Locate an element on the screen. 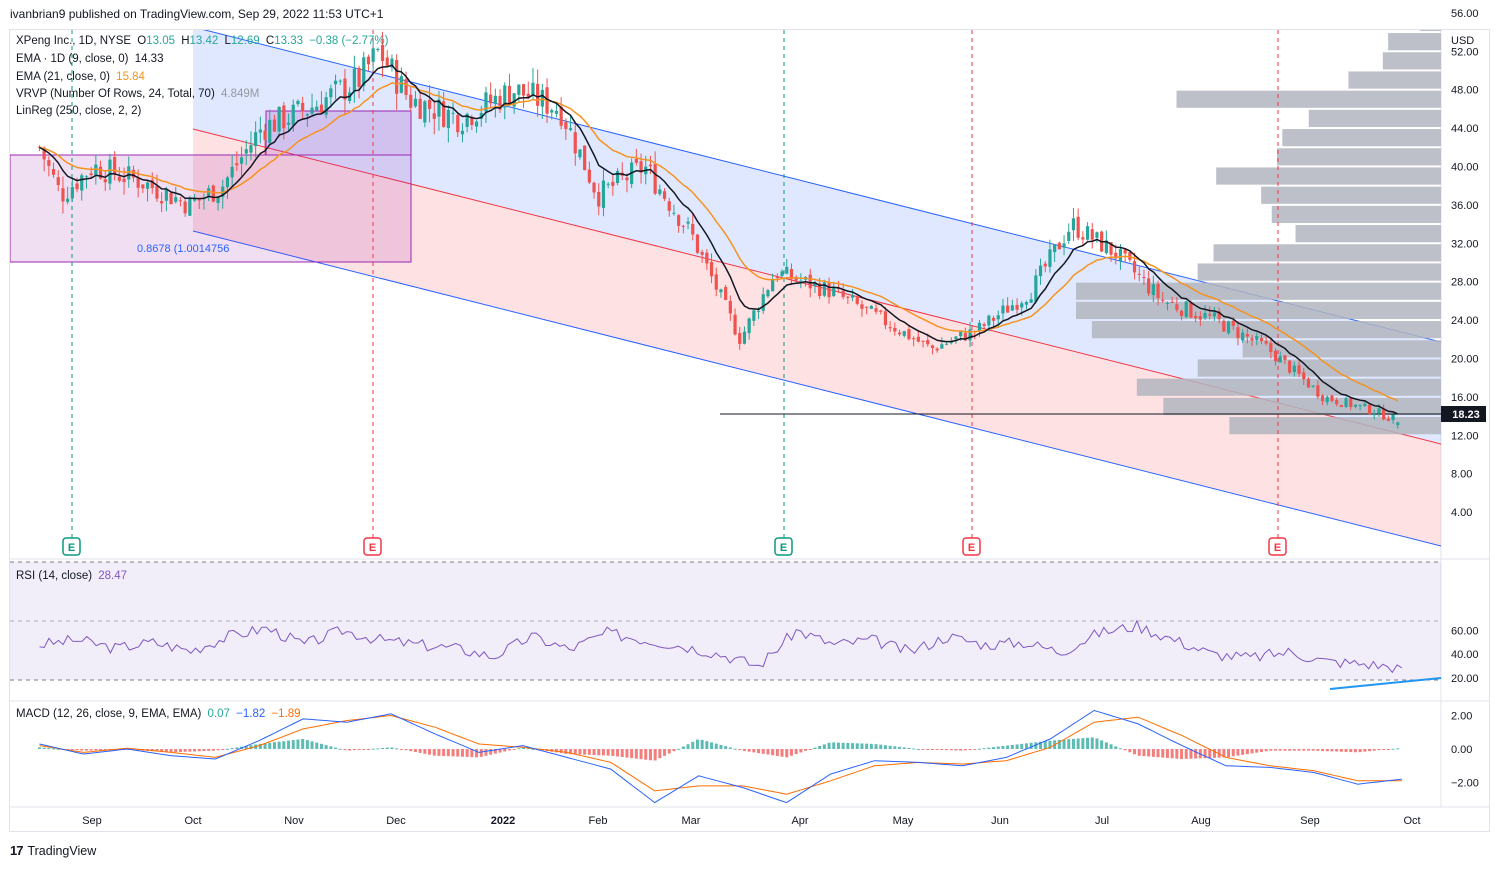 This screenshot has height=869, width=1501. time-tick-label: Nov is located at coordinates (294, 821).